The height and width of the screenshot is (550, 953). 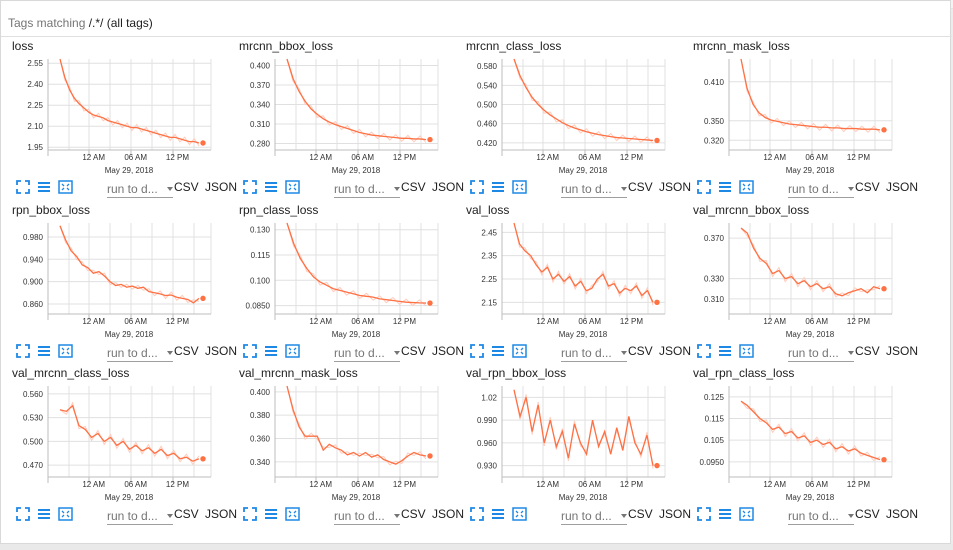 I want to click on chart-plot: 0.410 0.350 0.320 12 AM 06 AM 12 PM, so click(x=794, y=101).